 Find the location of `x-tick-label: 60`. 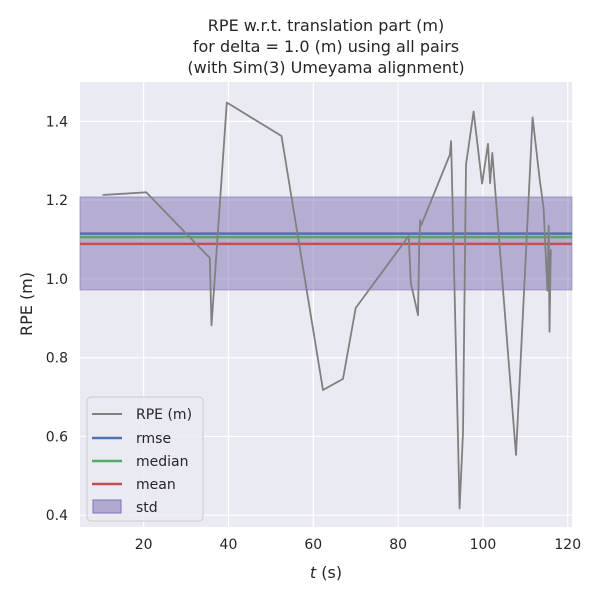

x-tick-label: 60 is located at coordinates (313, 545).